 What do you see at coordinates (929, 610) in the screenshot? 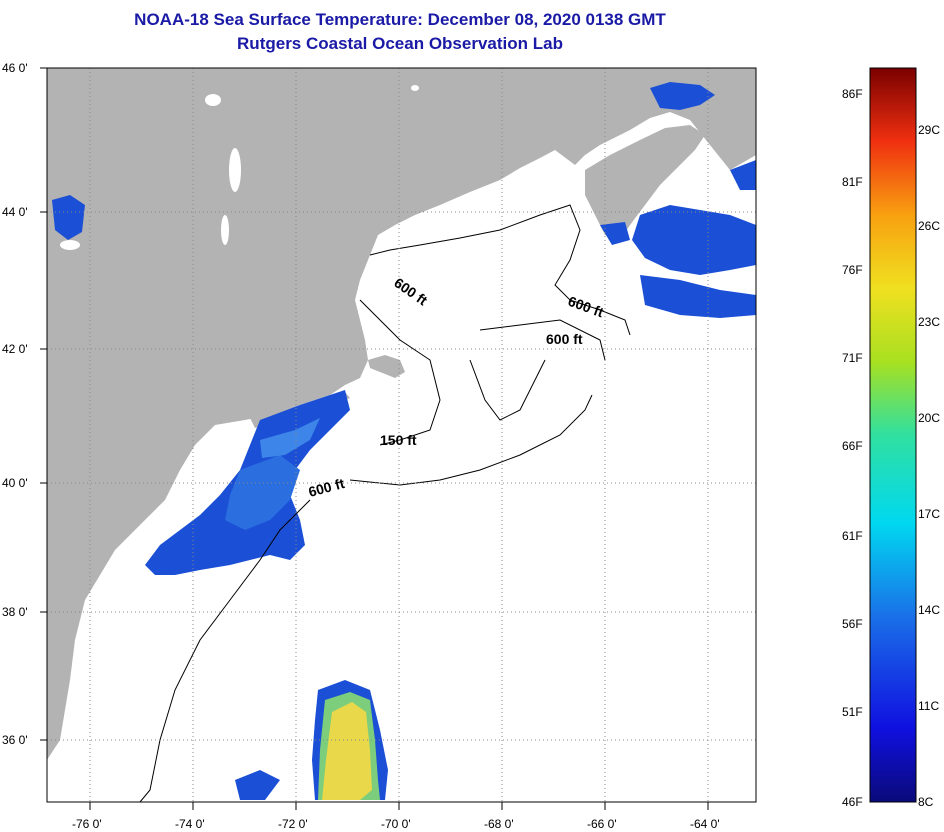
I see `legend-c-label: 14C` at bounding box center [929, 610].